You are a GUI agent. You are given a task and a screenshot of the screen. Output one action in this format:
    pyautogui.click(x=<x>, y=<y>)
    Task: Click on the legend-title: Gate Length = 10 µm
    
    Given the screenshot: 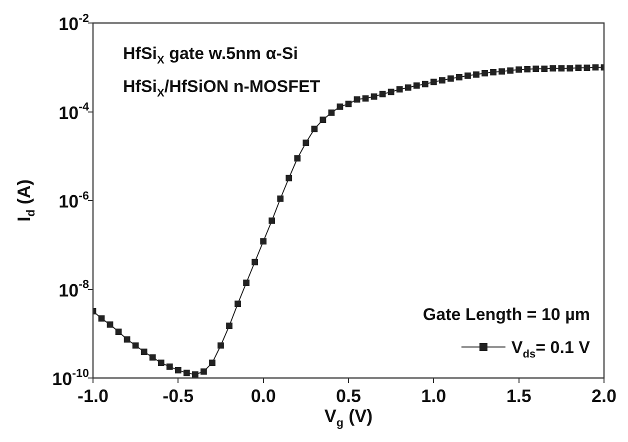 What is the action you would take?
    pyautogui.click(x=506, y=314)
    